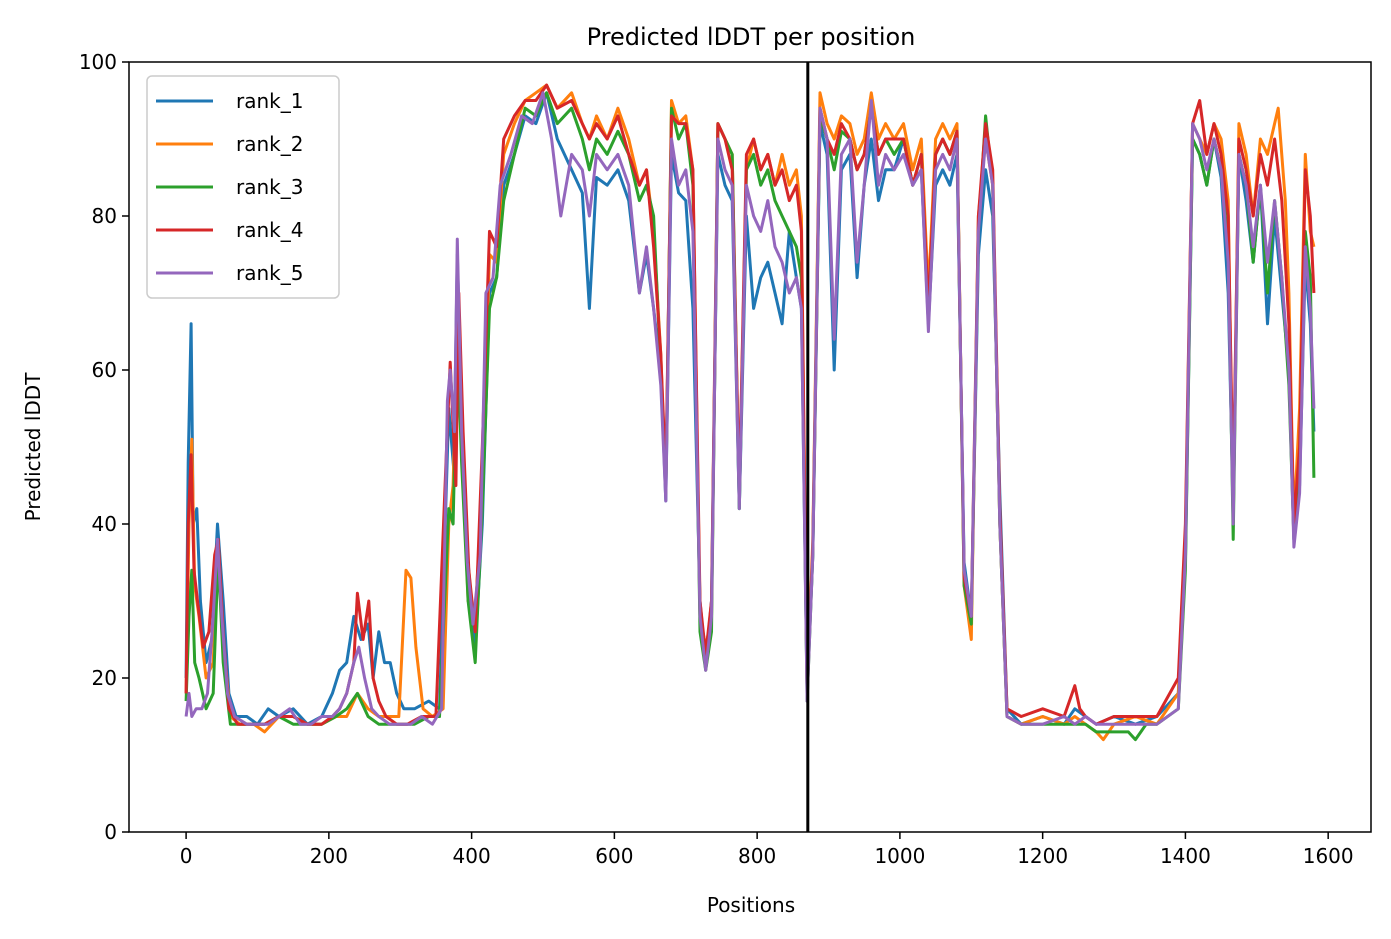 The width and height of the screenshot is (1391, 939). Describe the element at coordinates (1185, 856) in the screenshot. I see `x-tick-label: 1400` at that location.